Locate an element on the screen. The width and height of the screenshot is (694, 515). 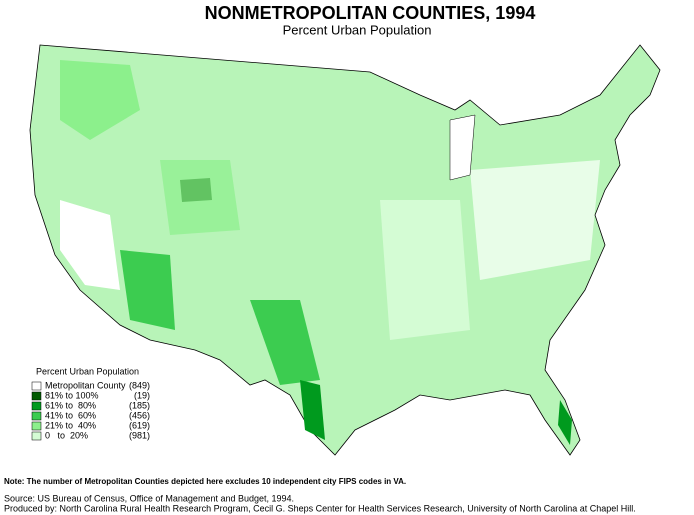
subtitle: Percent Urban Population is located at coordinates (357, 29).